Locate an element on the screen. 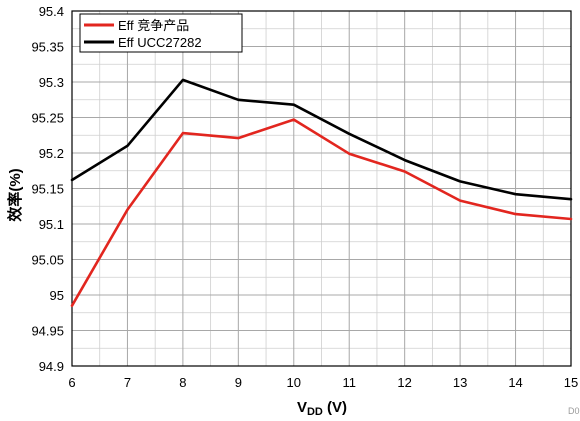 The height and width of the screenshot is (421, 580). legend: Eff 竞争产品 Eff UCC27282 is located at coordinates (161, 33).